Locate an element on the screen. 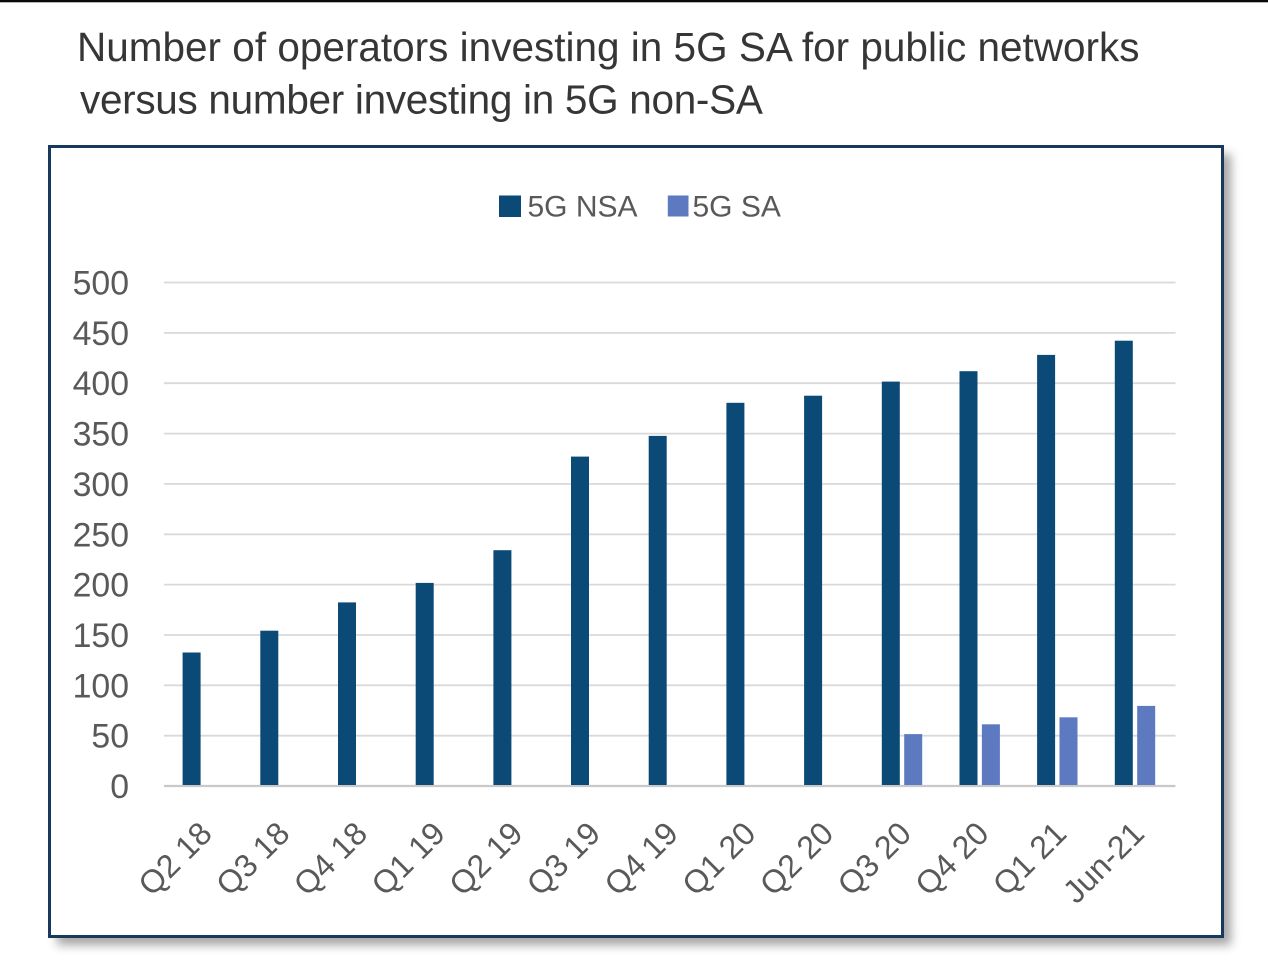  svg-text: 450 is located at coordinates (101, 334).